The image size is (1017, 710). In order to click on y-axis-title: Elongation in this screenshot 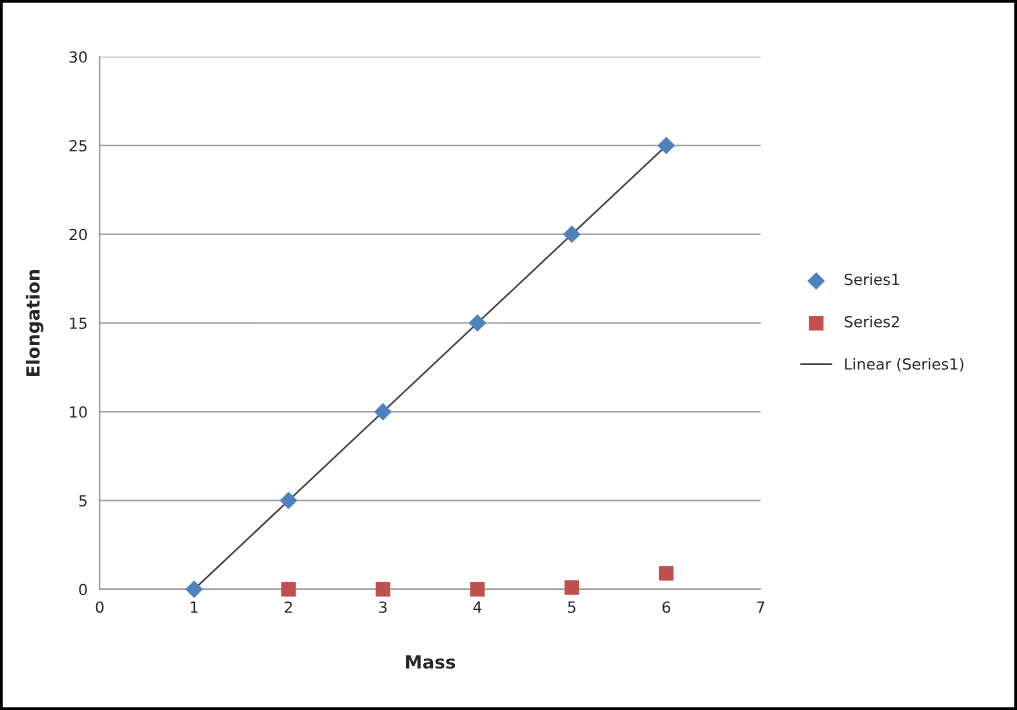, I will do `click(34, 322)`.